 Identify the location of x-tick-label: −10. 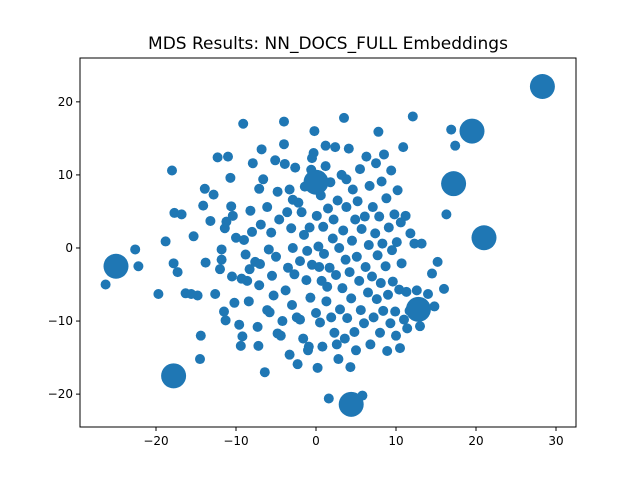
(235, 441).